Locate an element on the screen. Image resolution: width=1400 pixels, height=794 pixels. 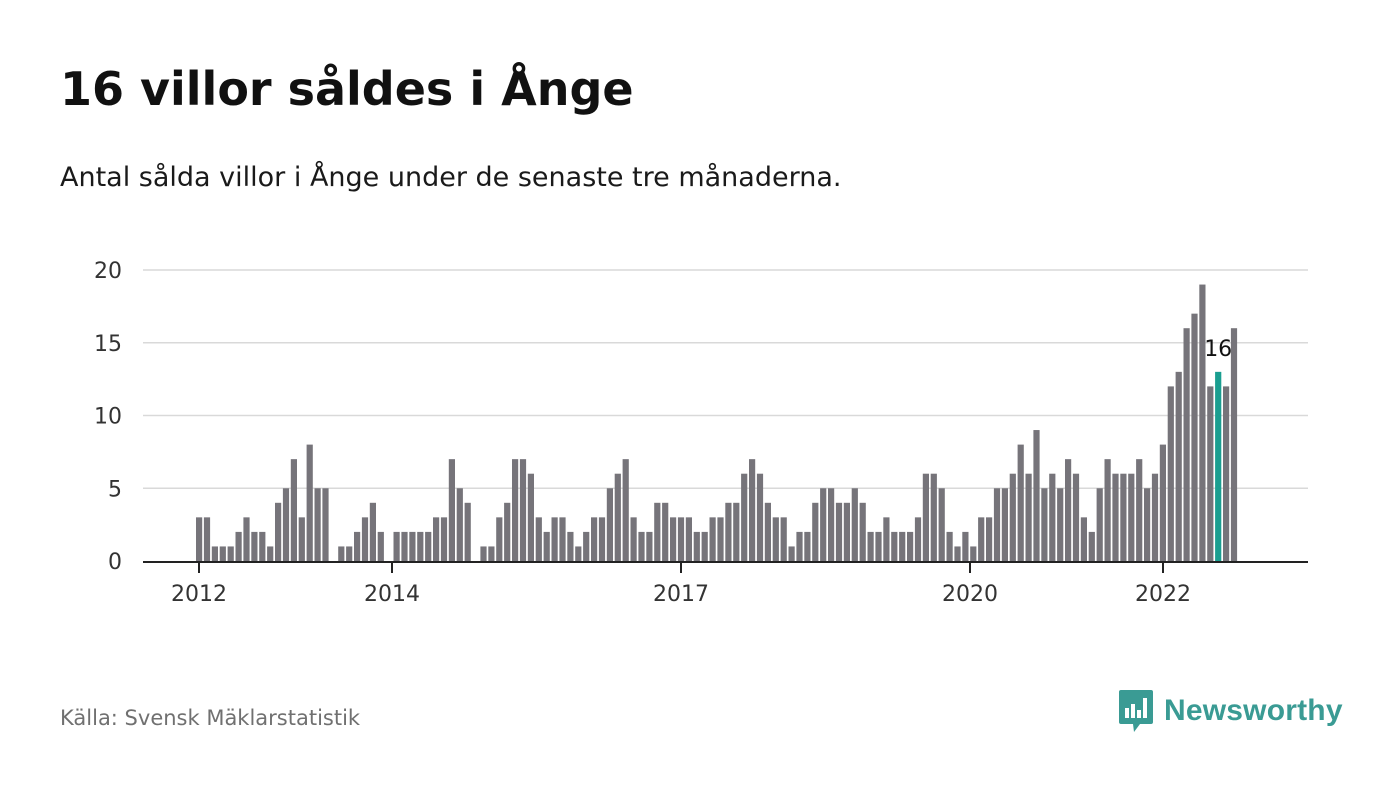
x-tick-label: 2014 is located at coordinates (392, 594).